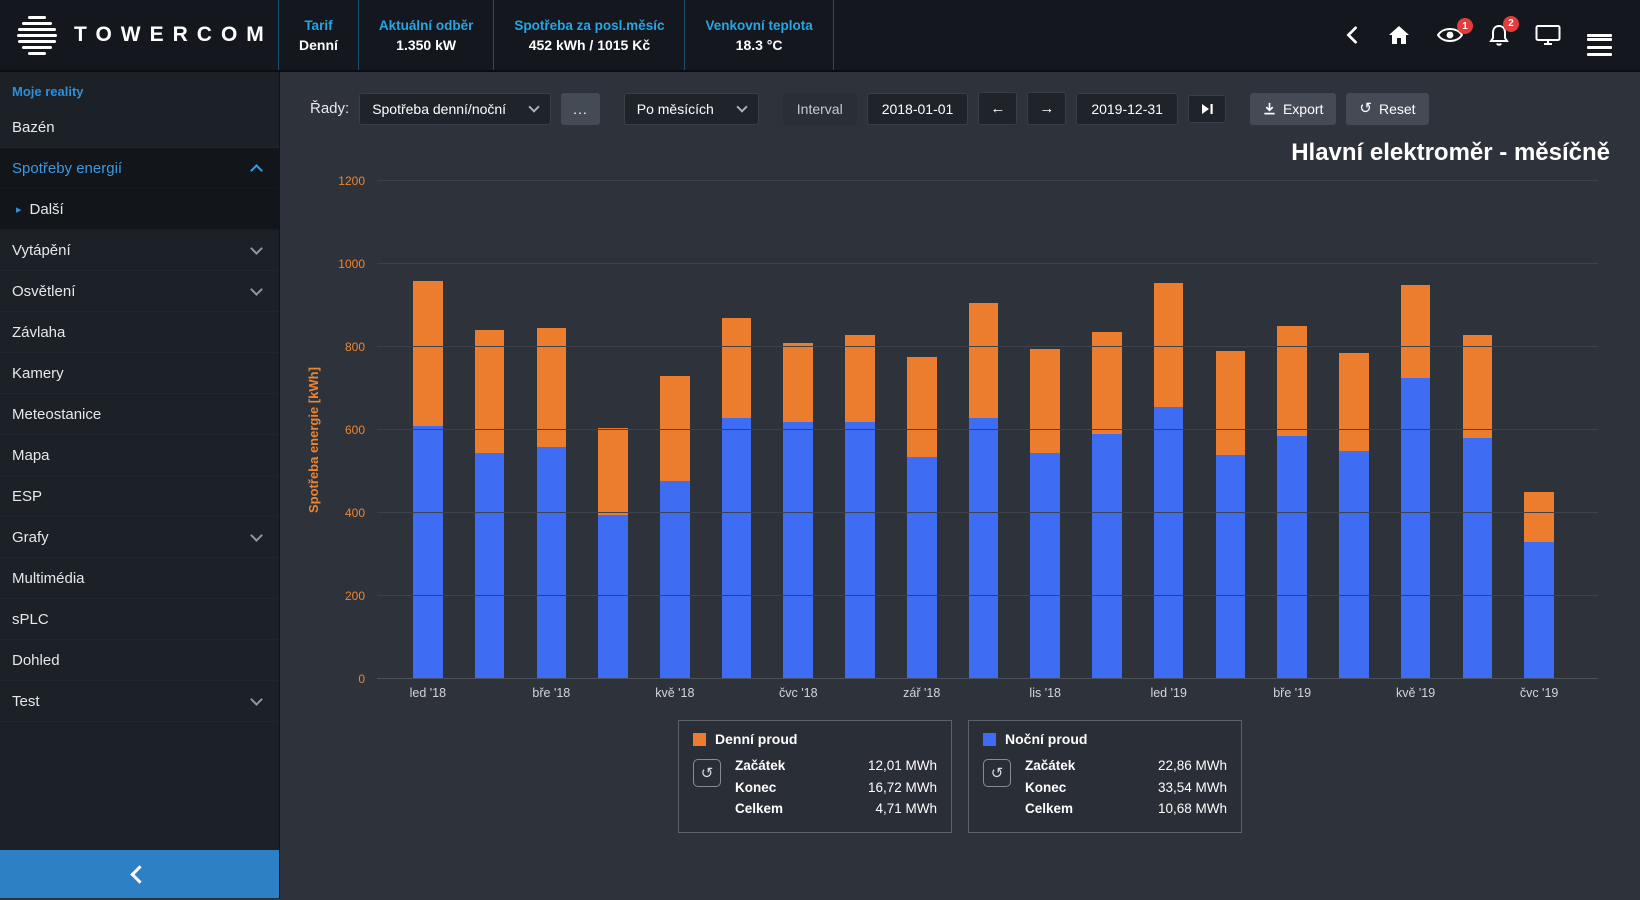 The height and width of the screenshot is (900, 1640). I want to click on sidebar-item-vytapeni: Vytápění, so click(139, 250).